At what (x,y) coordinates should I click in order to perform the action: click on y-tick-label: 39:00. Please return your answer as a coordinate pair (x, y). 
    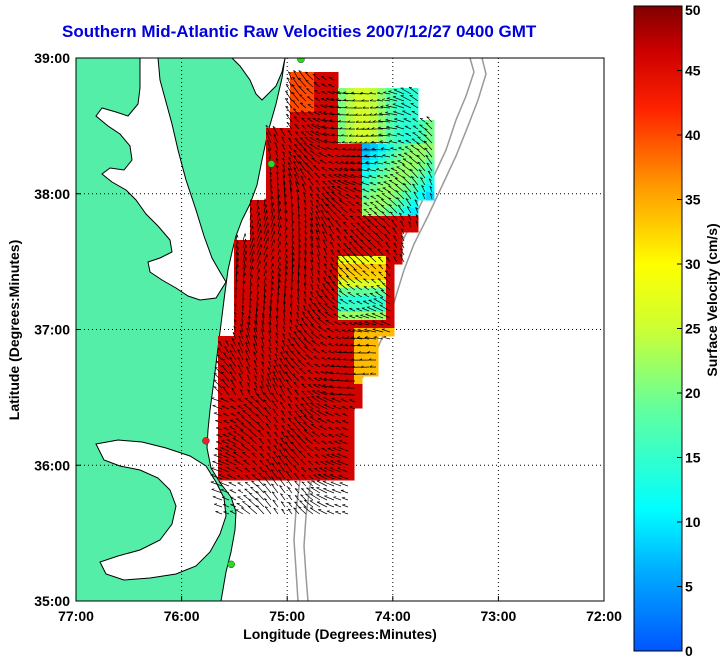
    Looking at the image, I should click on (52, 58).